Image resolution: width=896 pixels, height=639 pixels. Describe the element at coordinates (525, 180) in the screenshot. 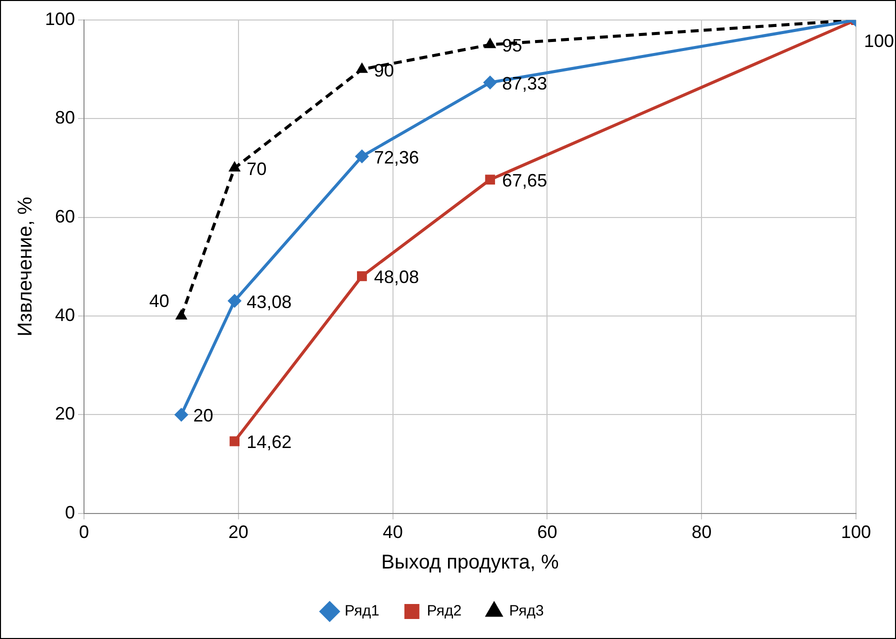

I see `data-label: 67,65` at that location.